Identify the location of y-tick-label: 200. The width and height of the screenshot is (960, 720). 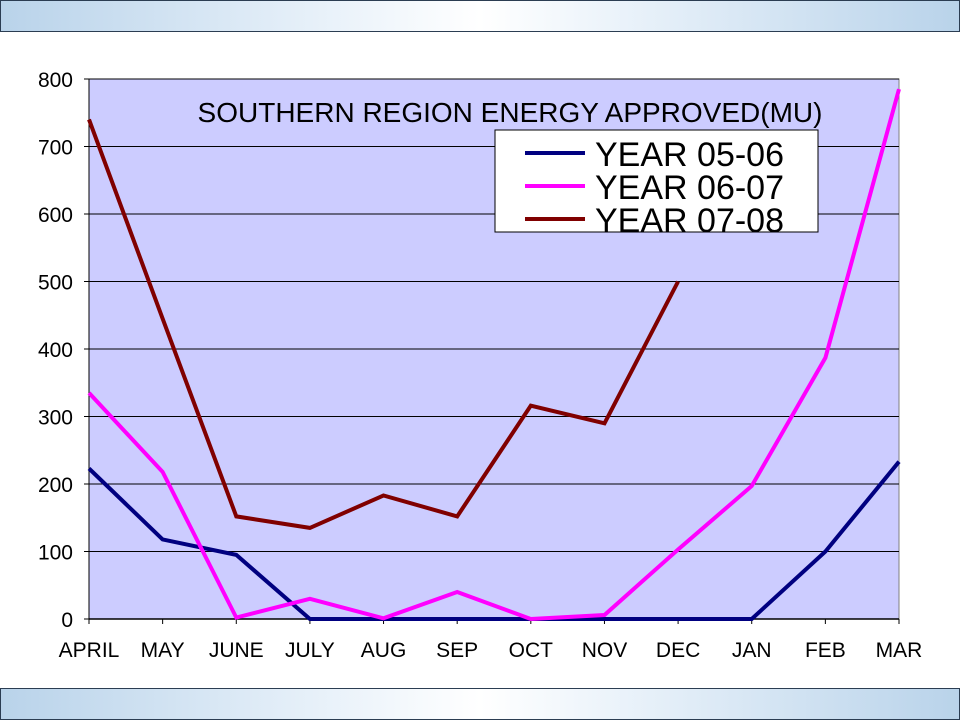
(55, 485).